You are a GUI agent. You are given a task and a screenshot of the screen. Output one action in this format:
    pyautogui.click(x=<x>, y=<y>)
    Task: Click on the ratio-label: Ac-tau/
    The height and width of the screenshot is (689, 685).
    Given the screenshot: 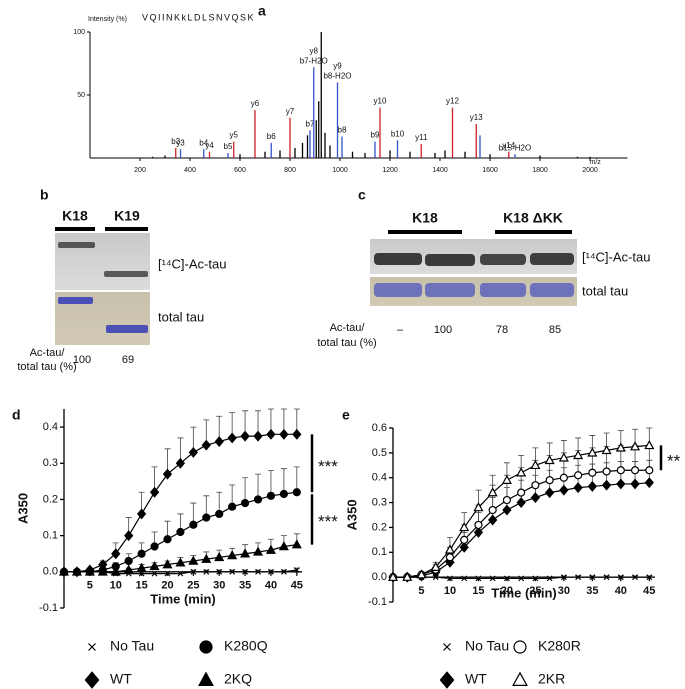 What is the action you would take?
    pyautogui.click(x=48, y=353)
    